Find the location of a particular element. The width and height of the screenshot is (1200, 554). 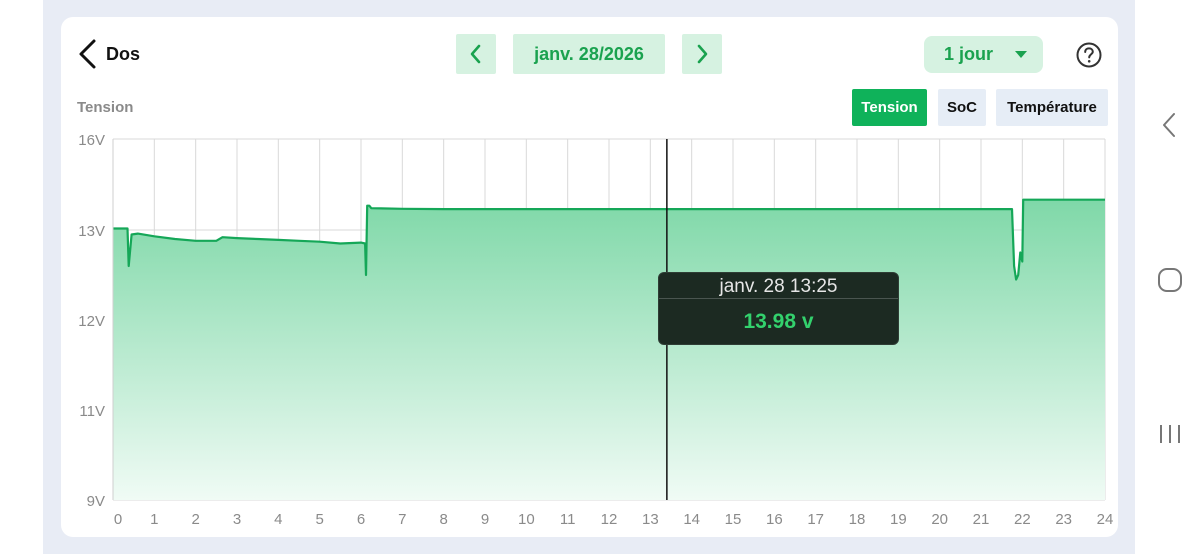

tooltip-value: 13.98 v is located at coordinates (778, 321).